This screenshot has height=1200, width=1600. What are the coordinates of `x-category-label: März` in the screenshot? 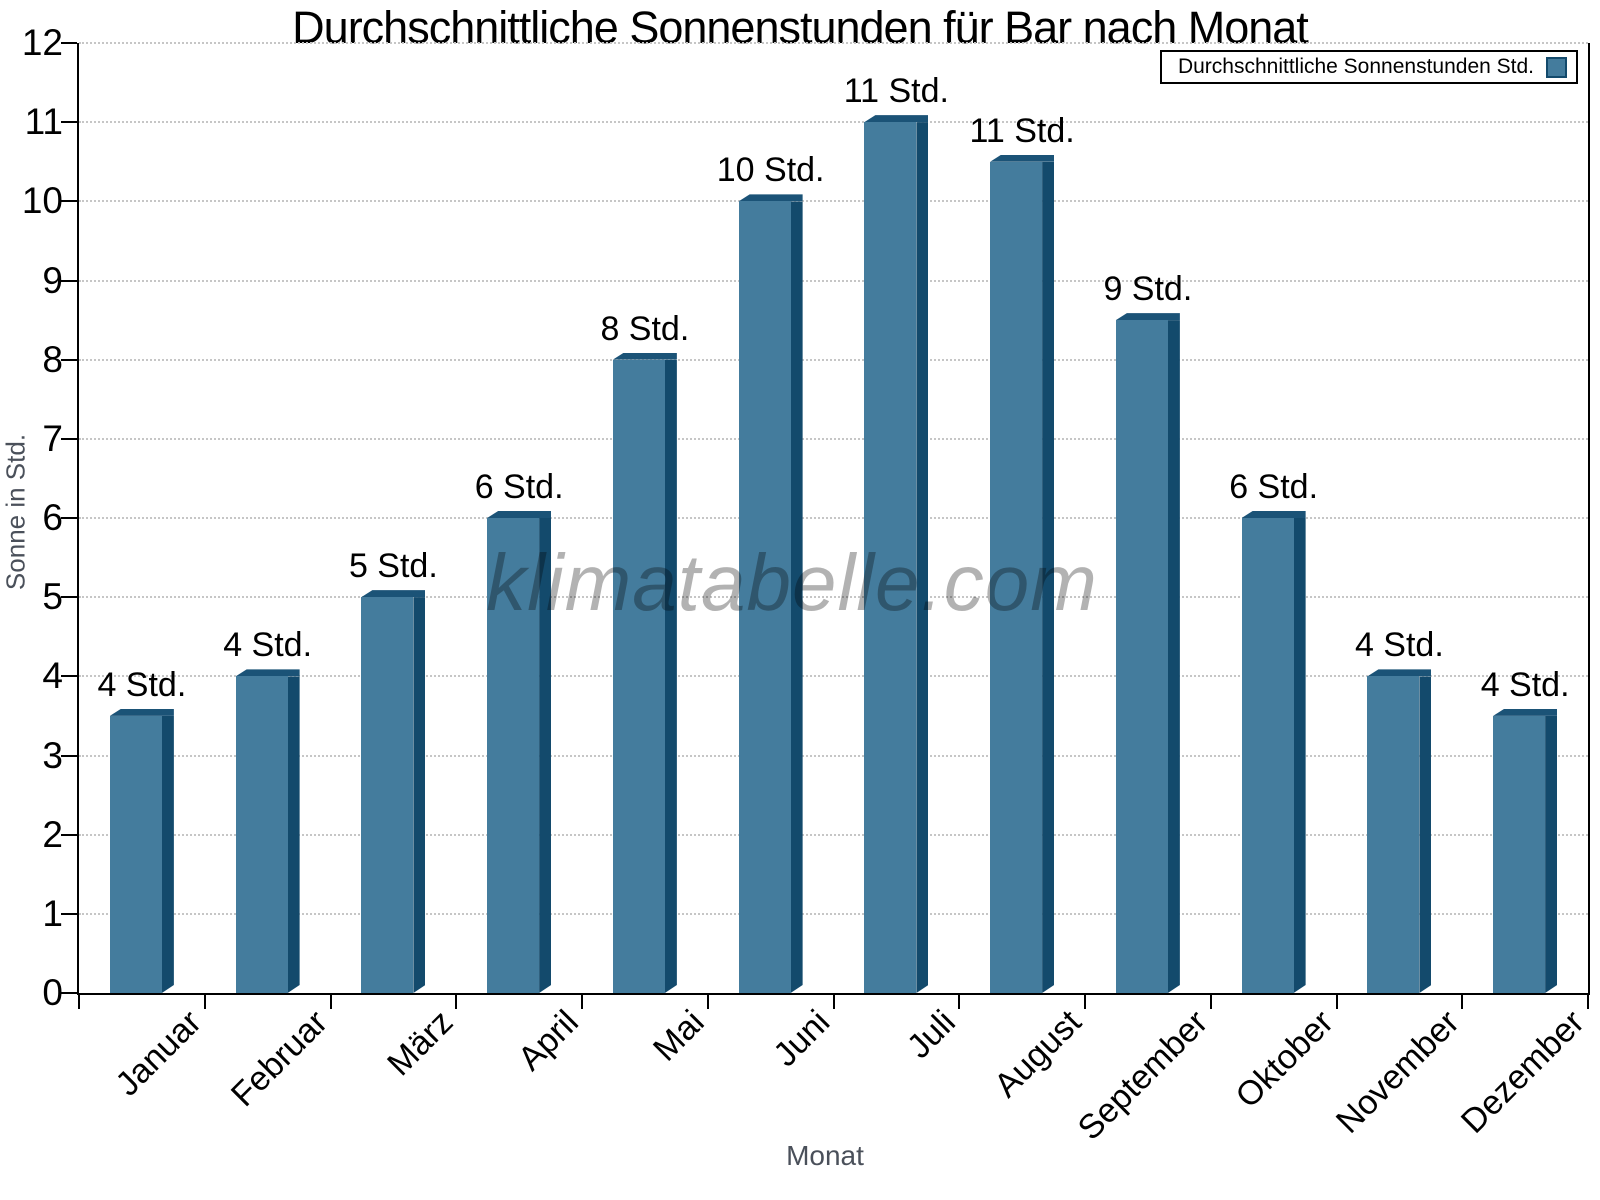 It's located at (420, 1043).